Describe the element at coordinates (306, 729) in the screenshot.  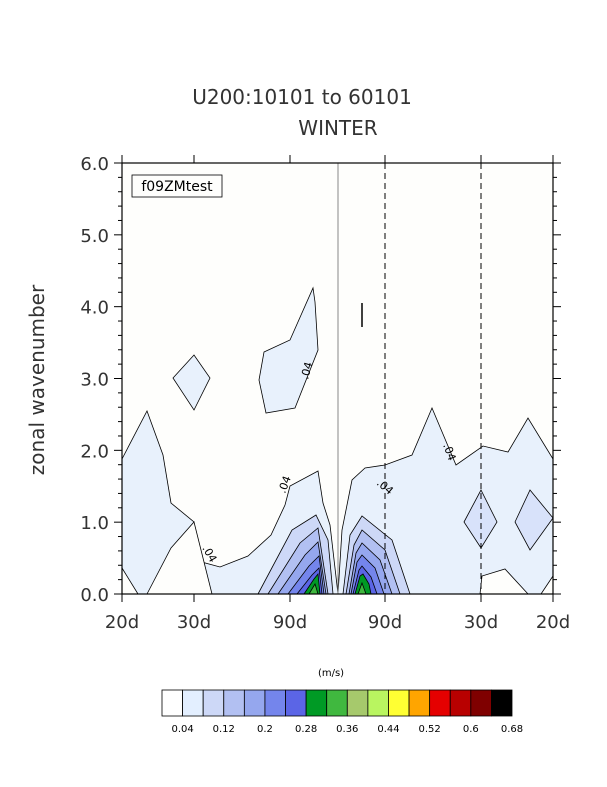
I see `colorbar-label: 0.28` at that location.